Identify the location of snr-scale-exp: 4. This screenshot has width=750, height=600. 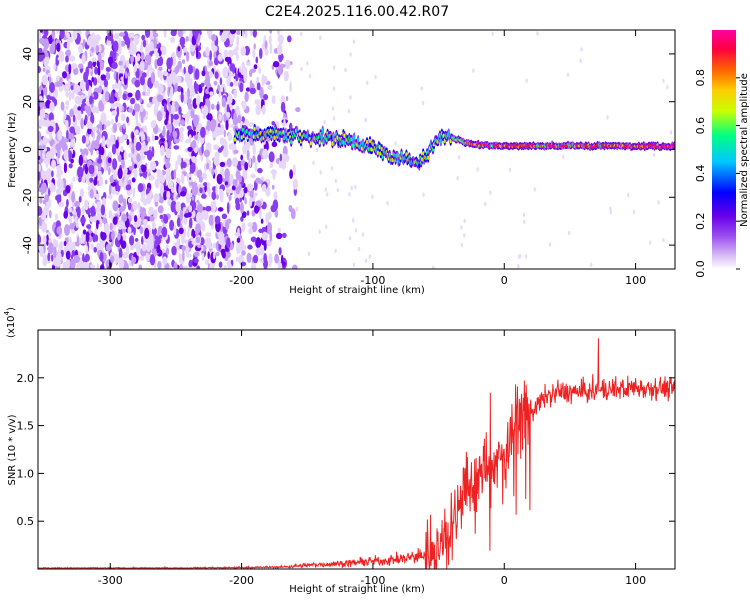
(7, 312).